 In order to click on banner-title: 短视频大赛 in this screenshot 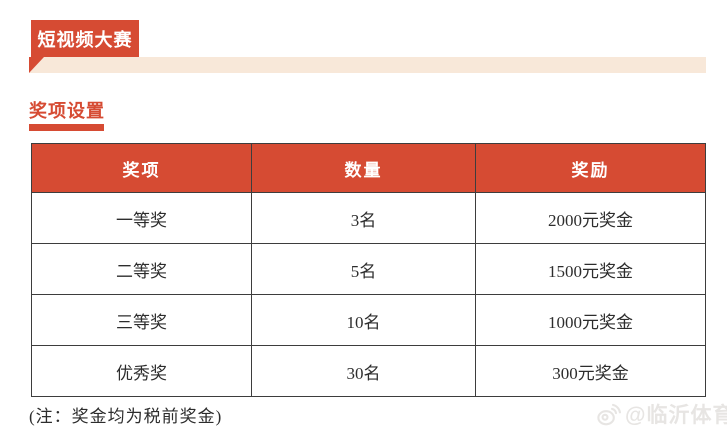, I will do `click(85, 39)`.